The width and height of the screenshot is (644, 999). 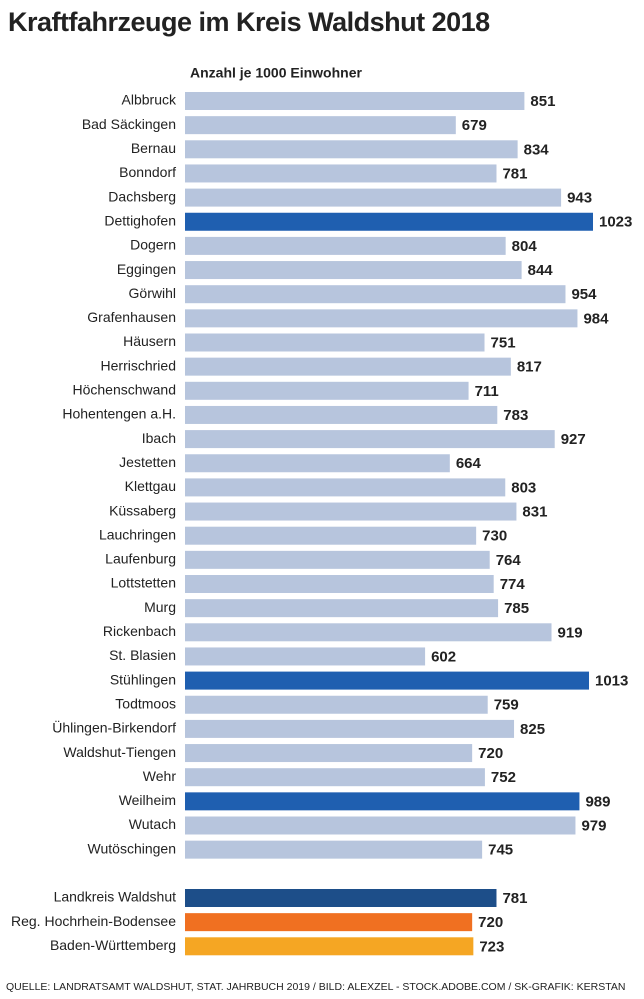 What do you see at coordinates (276, 73) in the screenshot?
I see `chart-subtitle: Anzahl je 1000 Einwohner` at bounding box center [276, 73].